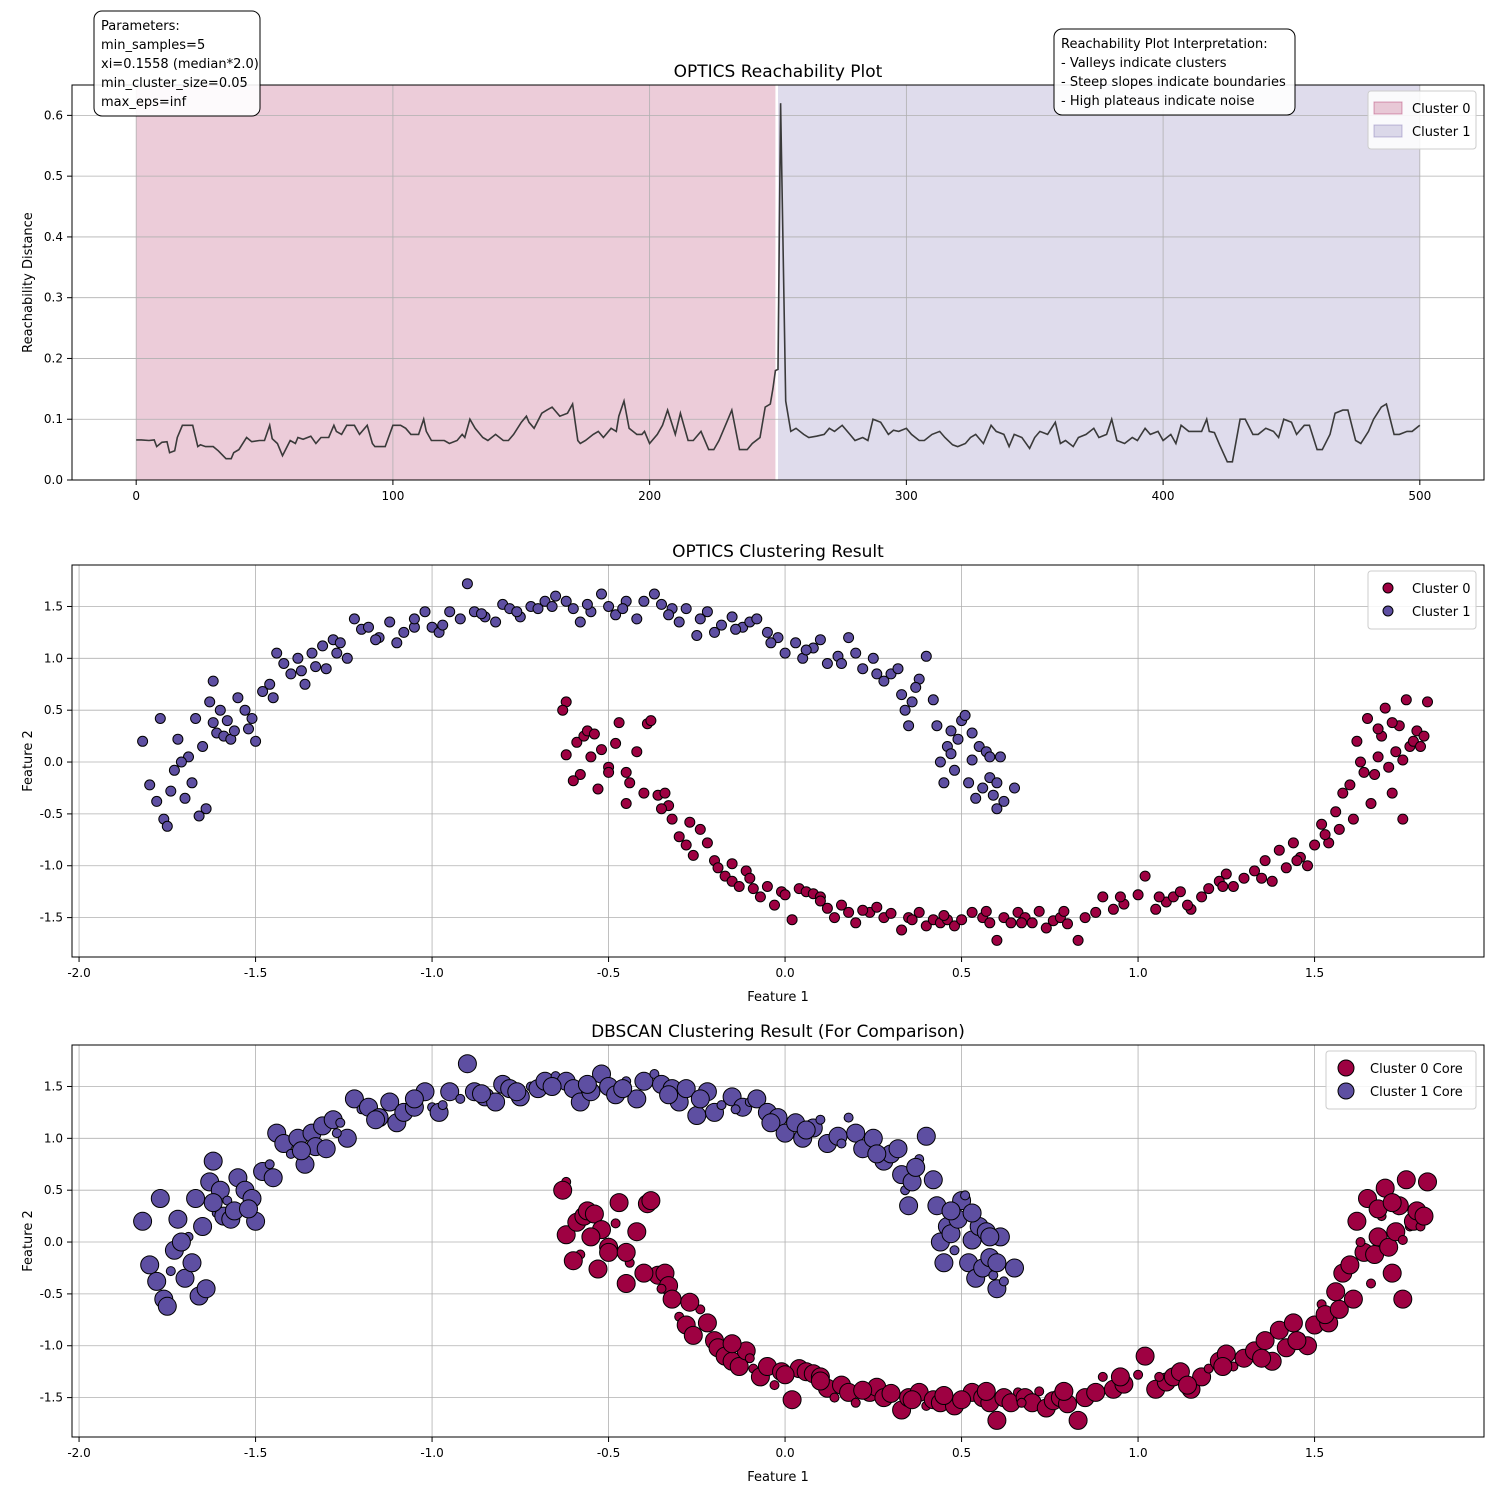 The height and width of the screenshot is (1500, 1500). I want to click on x-tick-label: 0.0, so click(785, 1453).